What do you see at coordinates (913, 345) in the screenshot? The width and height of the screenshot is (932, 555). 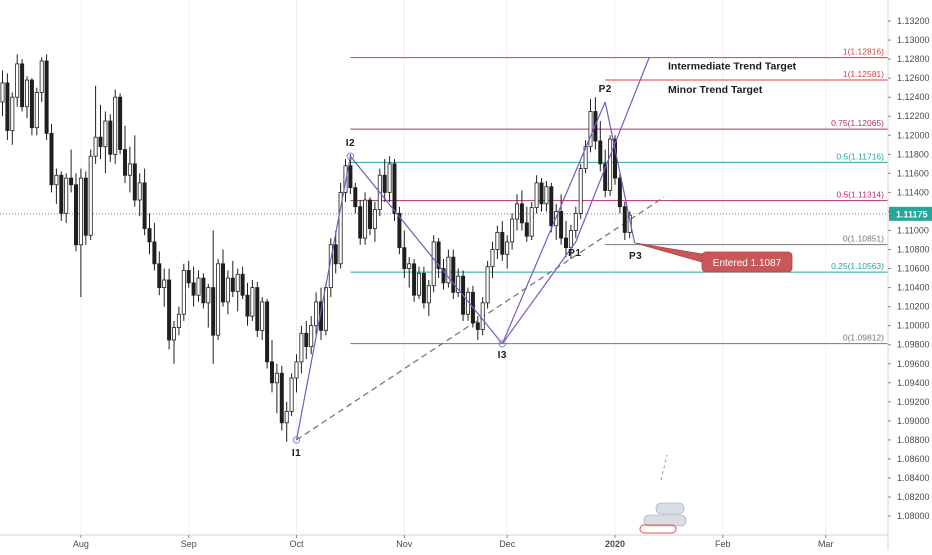 I see `price-tick-label: 1.09800` at bounding box center [913, 345].